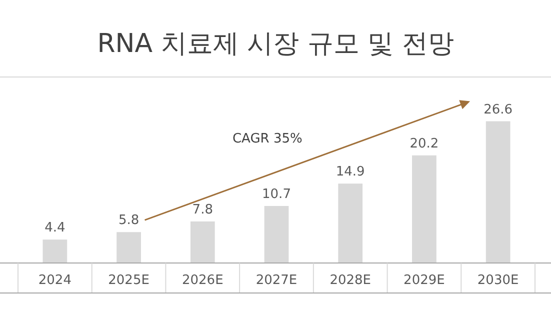 This screenshot has width=551, height=325. Describe the element at coordinates (129, 220) in the screenshot. I see `data-label: 5.8` at that location.